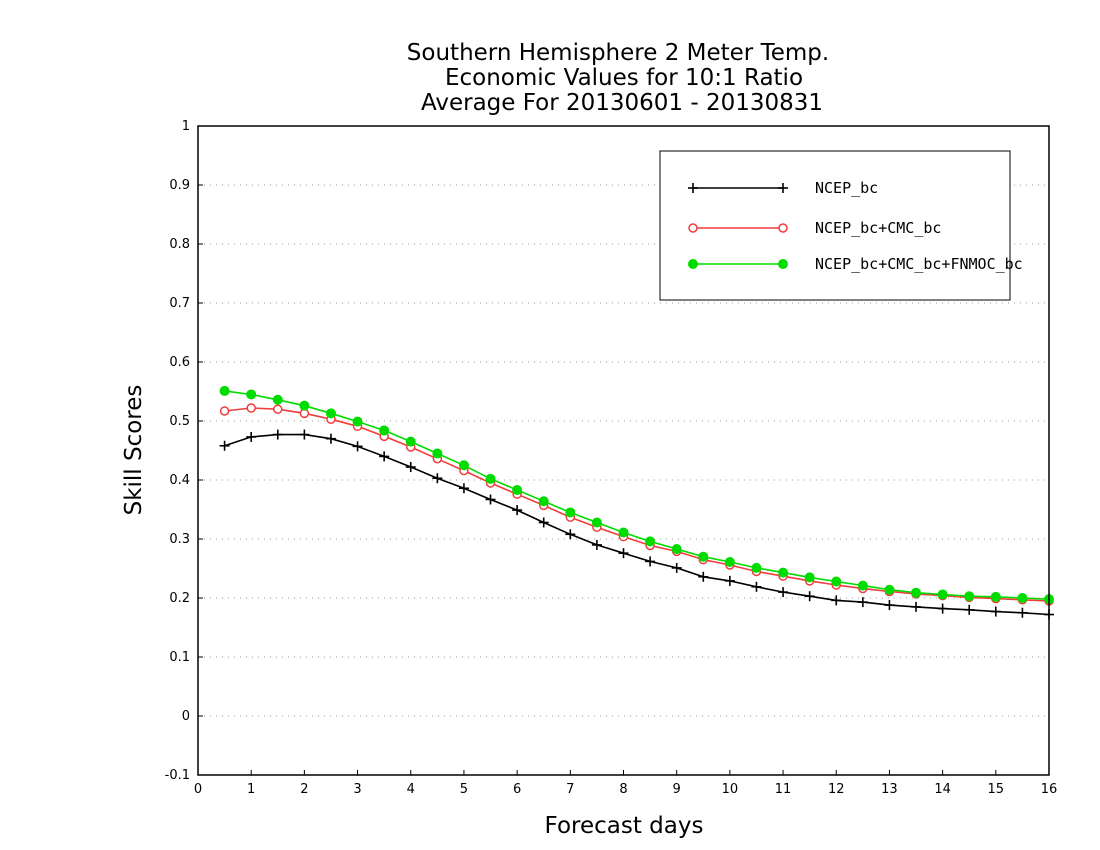  I want to click on y-tick-label: 1, so click(186, 126).